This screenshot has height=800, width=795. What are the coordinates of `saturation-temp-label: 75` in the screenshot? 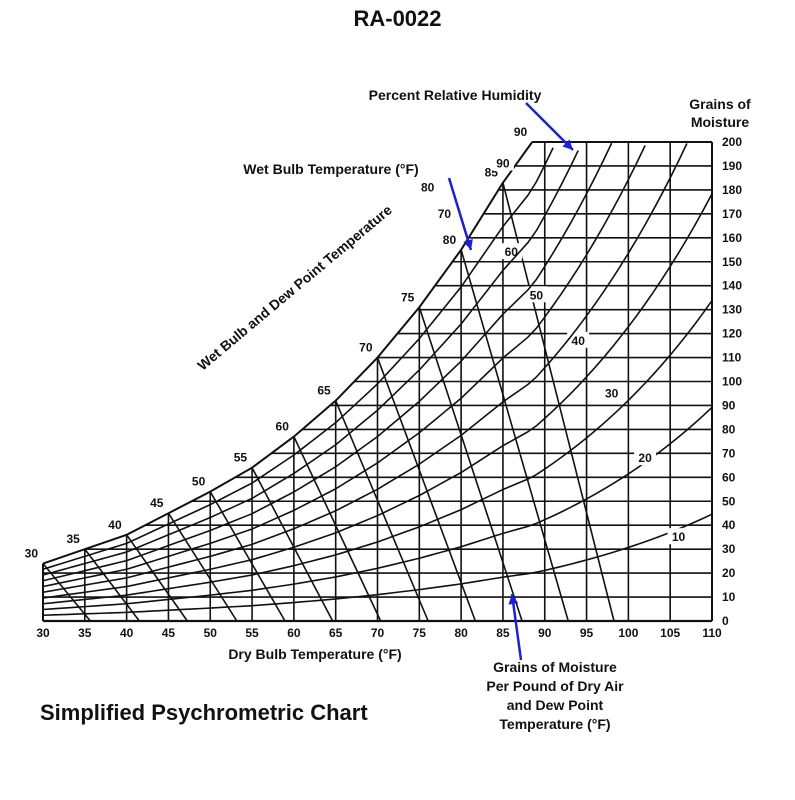 It's located at (408, 297).